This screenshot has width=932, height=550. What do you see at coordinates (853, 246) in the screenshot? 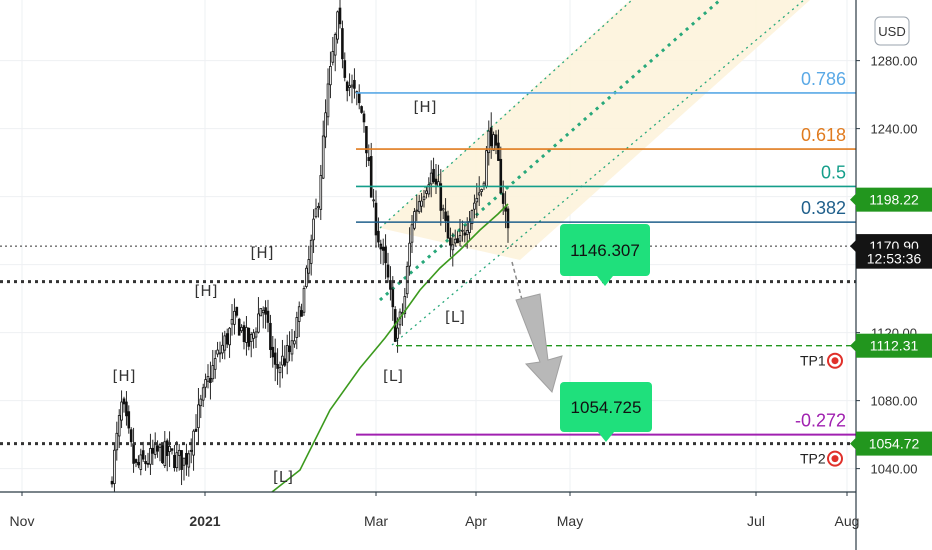
I see `price-tag-pointer` at bounding box center [853, 246].